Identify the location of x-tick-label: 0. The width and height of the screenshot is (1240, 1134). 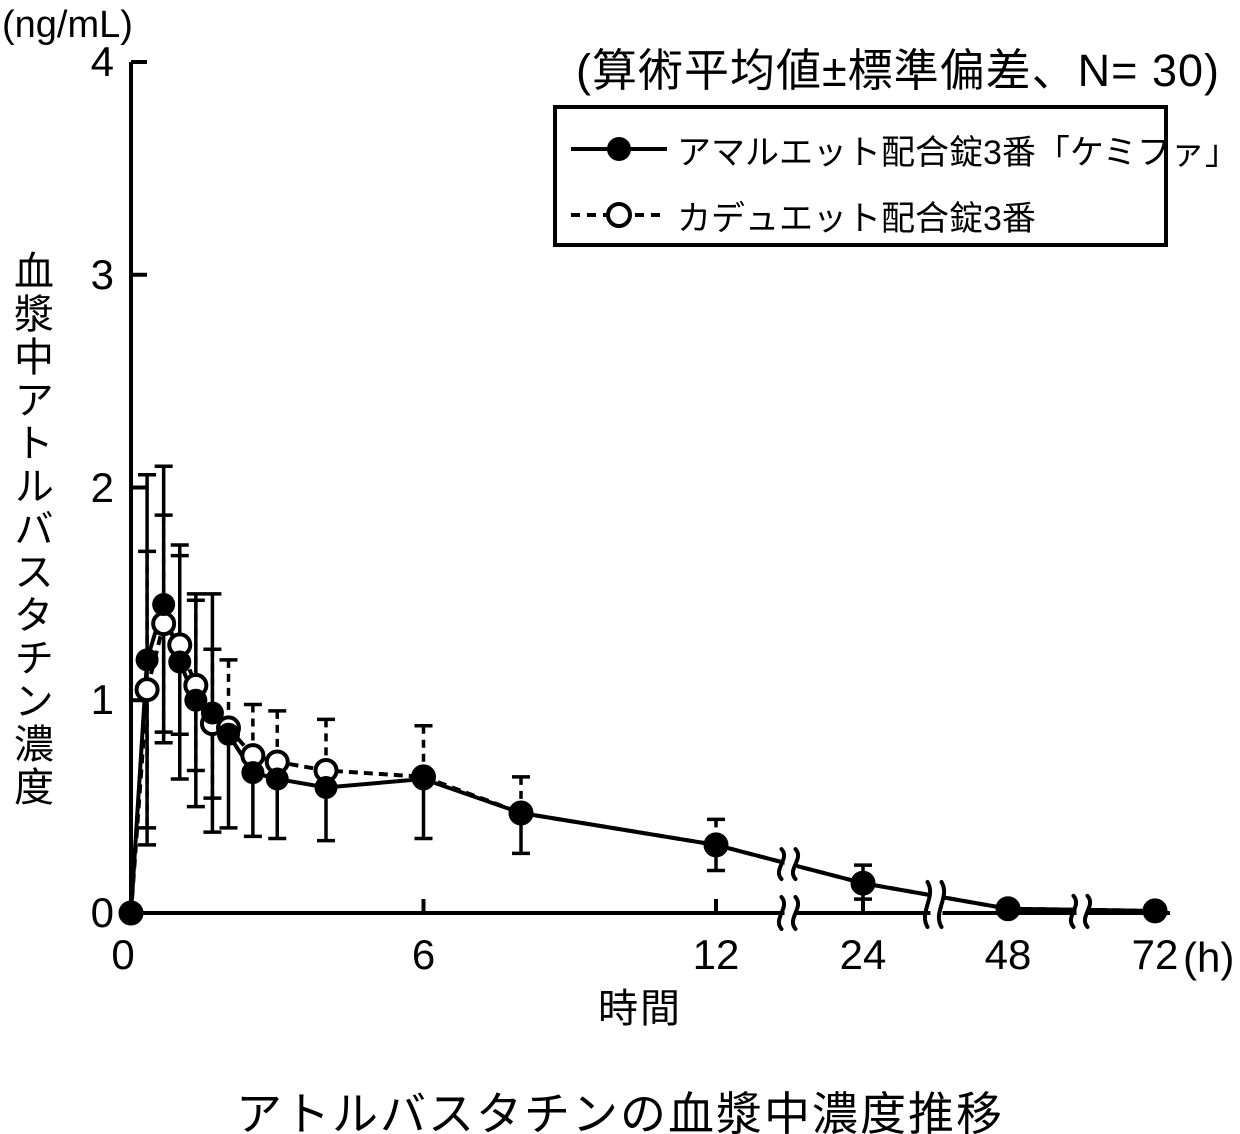
(123, 954).